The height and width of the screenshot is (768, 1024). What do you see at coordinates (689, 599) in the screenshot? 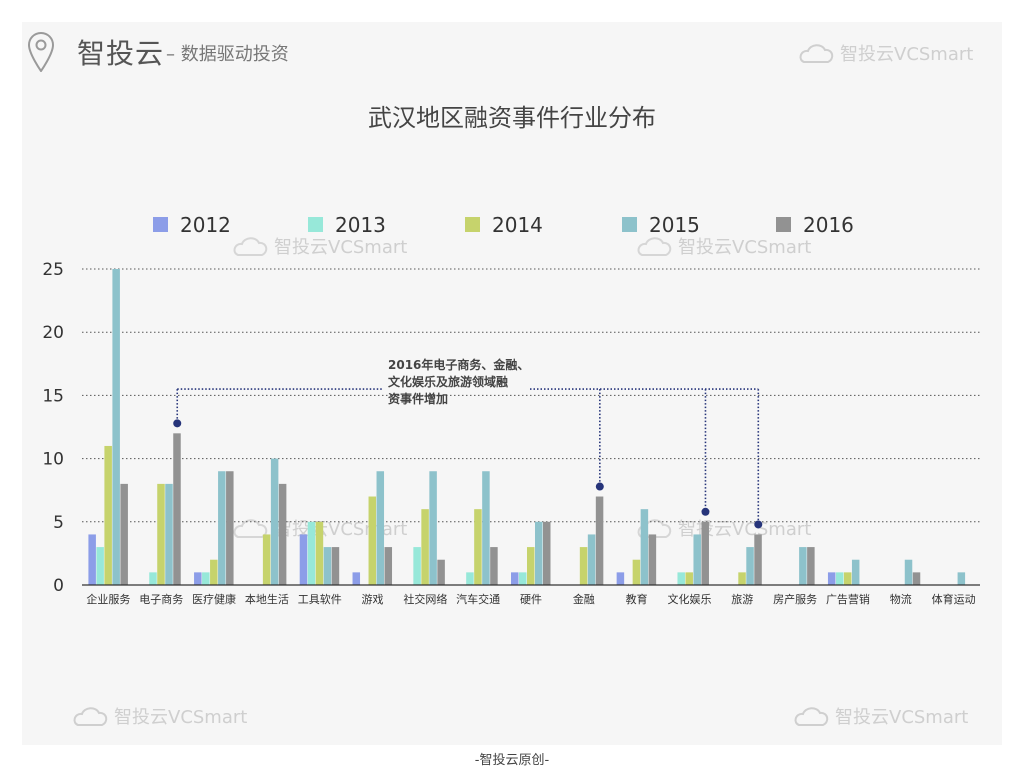
I see `x-tick-label: 文化娱乐` at bounding box center [689, 599].